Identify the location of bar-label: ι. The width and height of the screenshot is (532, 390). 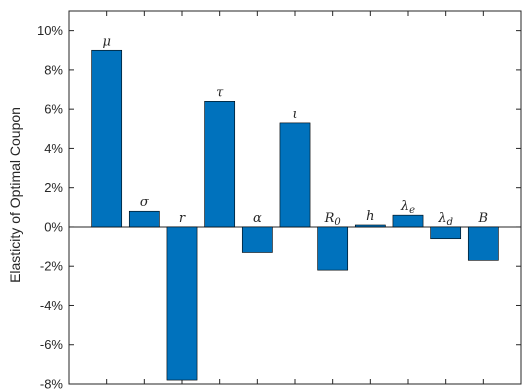
(294, 114).